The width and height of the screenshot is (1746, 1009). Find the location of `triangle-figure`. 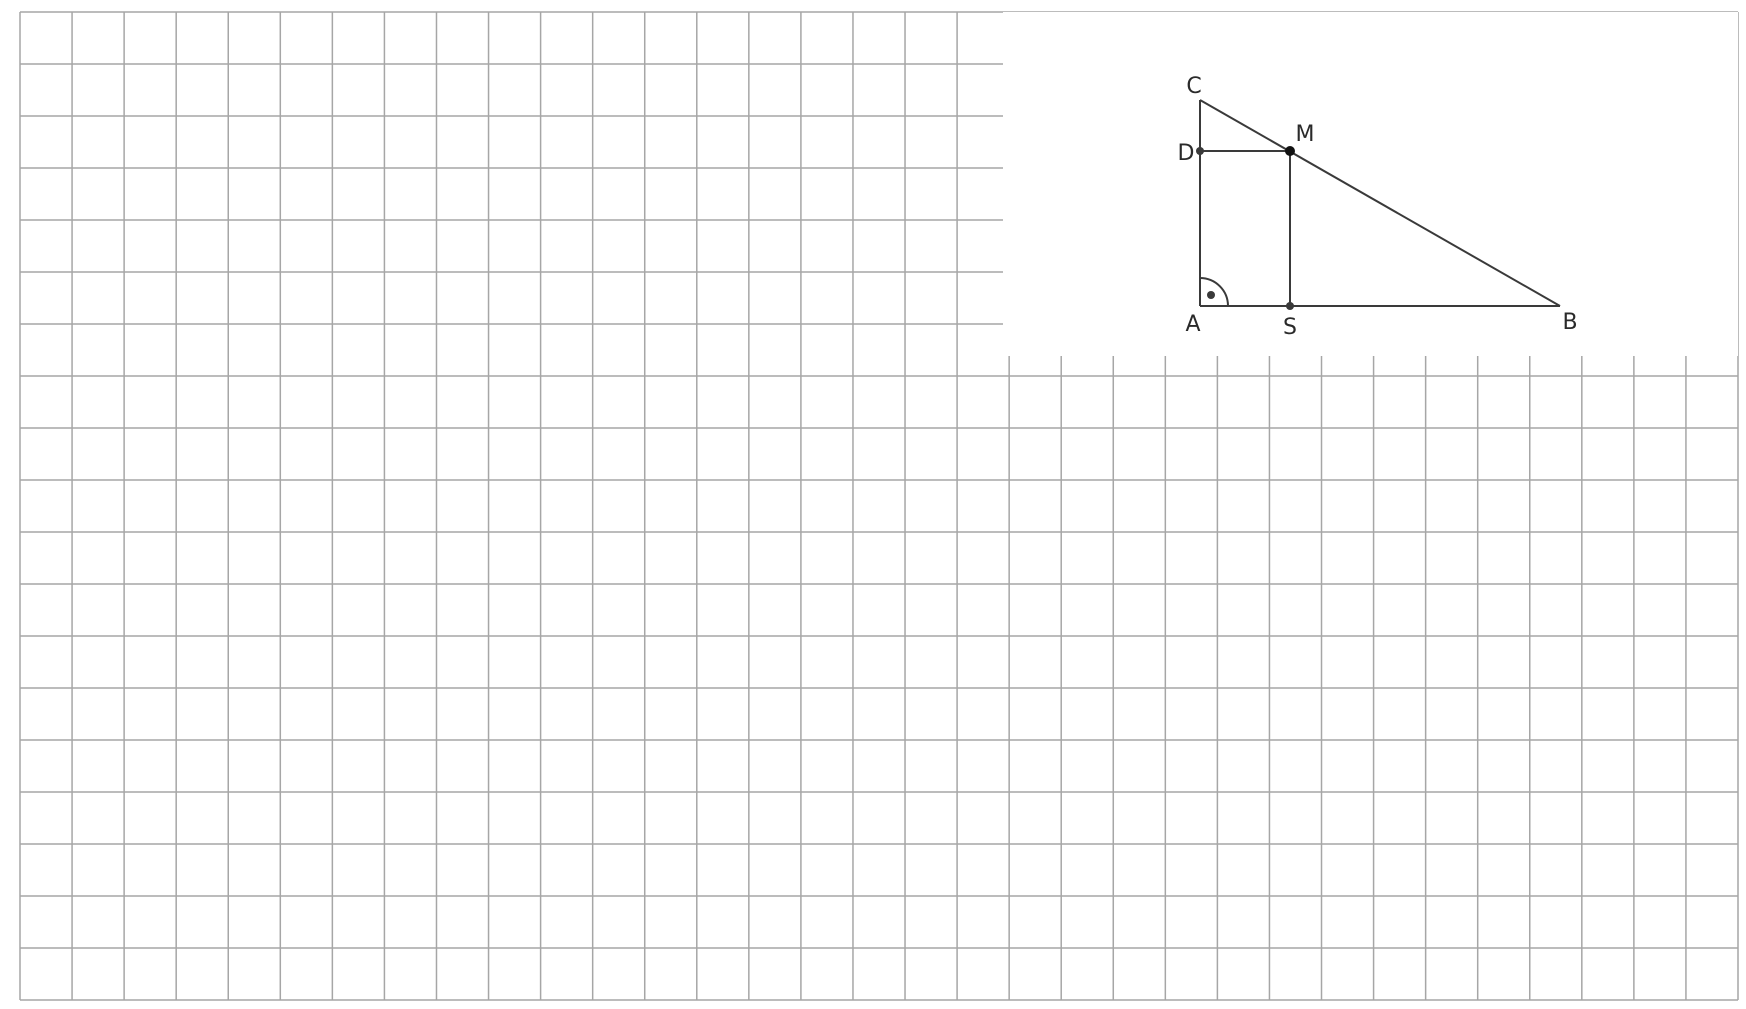

triangle-figure is located at coordinates (1380, 203).